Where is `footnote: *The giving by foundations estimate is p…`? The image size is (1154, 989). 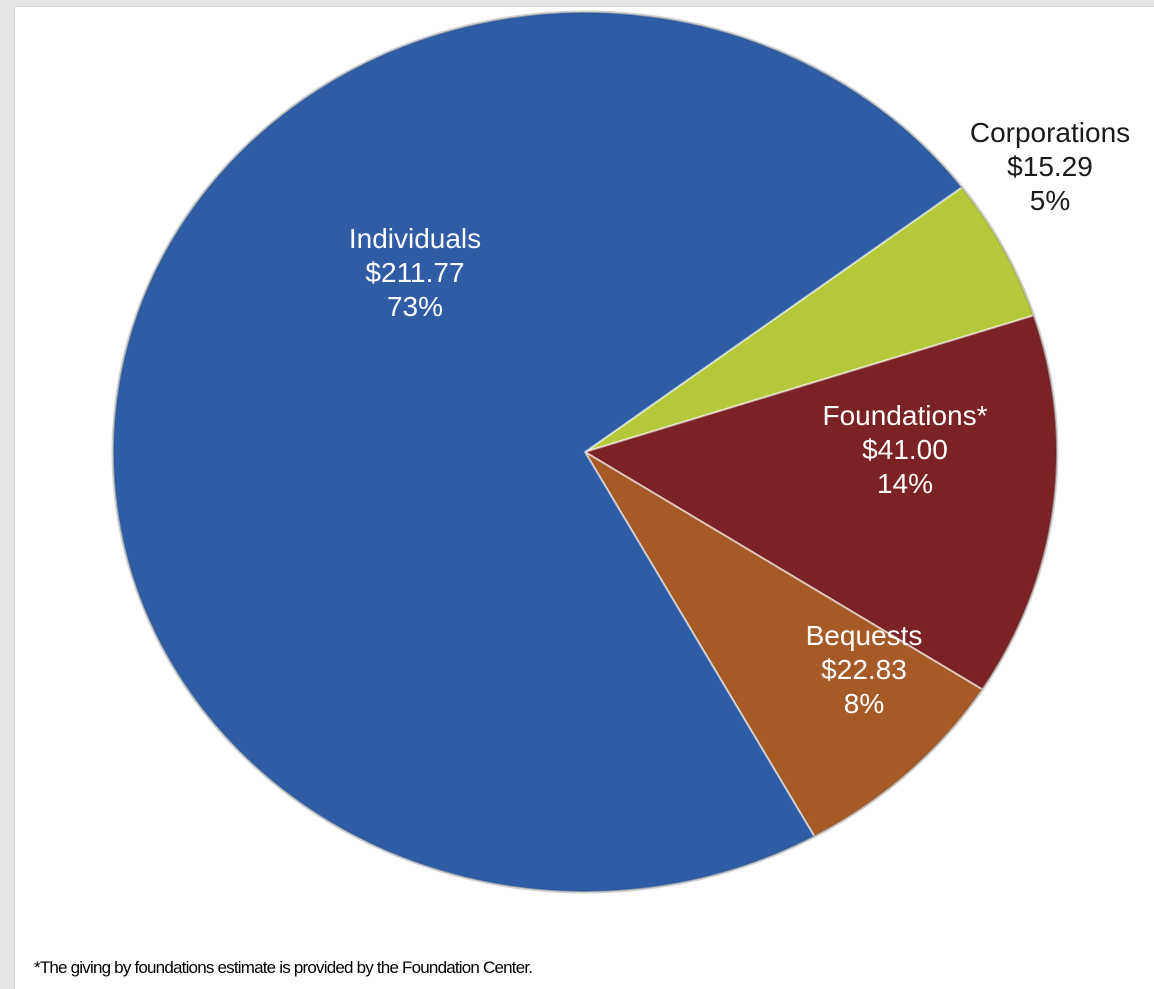 footnote: *The giving by foundations estimate is p… is located at coordinates (283, 967).